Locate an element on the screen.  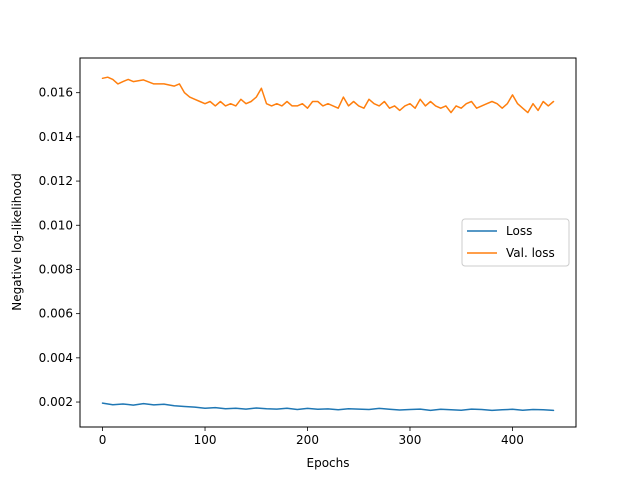
series-line-loss is located at coordinates (328, 407).